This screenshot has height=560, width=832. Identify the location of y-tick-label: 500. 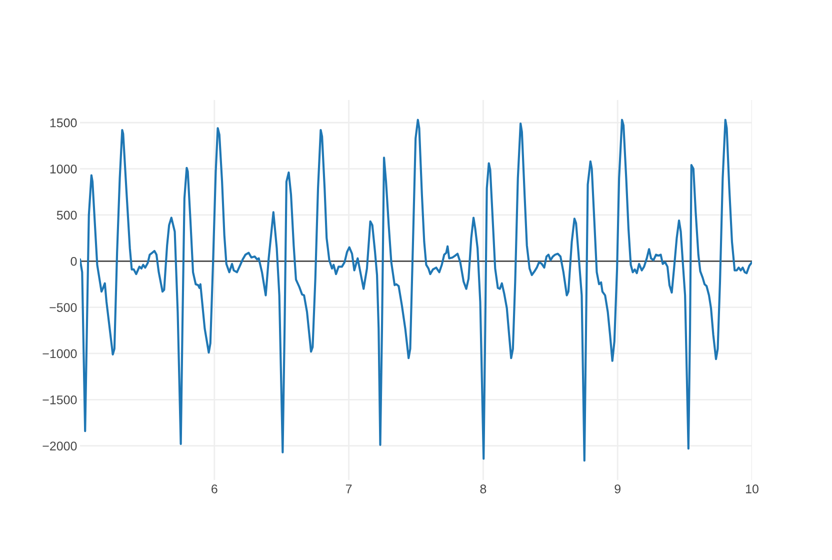
(66, 215).